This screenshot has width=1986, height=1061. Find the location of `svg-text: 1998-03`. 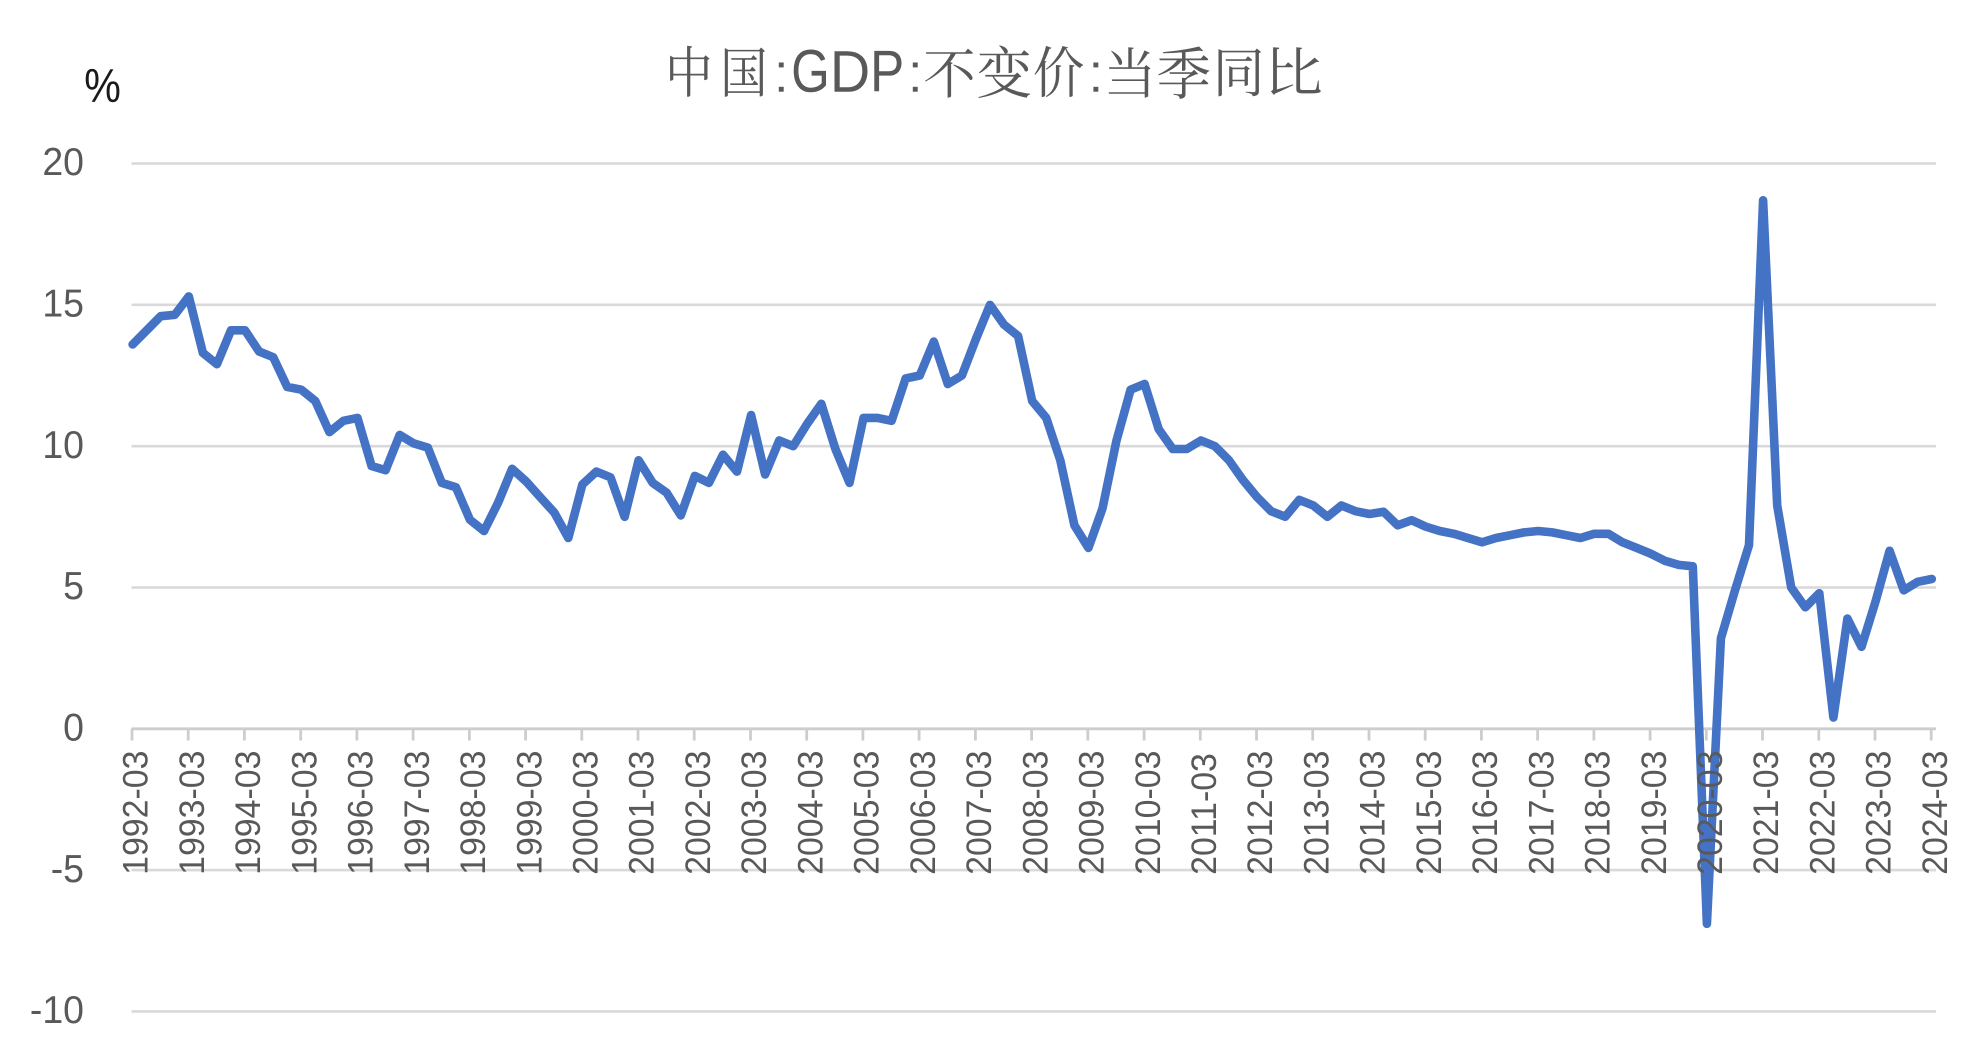

svg-text: 1998-03 is located at coordinates (474, 813).